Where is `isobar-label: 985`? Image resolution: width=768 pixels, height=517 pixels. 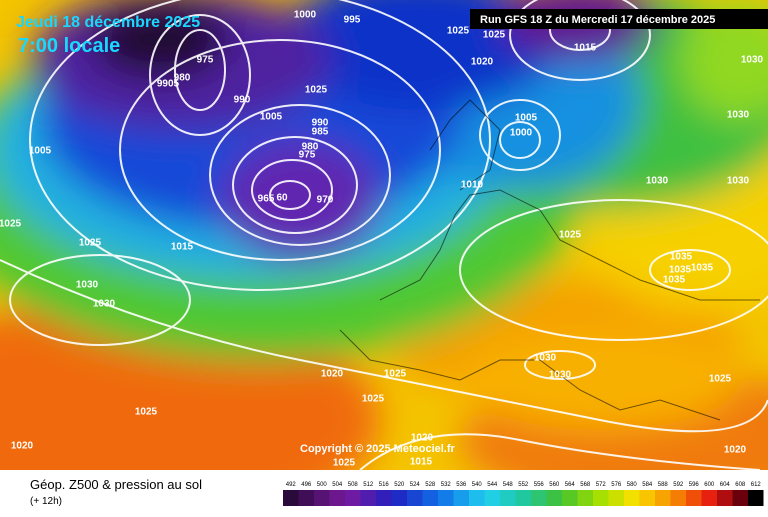 isobar-label: 985 is located at coordinates (320, 132).